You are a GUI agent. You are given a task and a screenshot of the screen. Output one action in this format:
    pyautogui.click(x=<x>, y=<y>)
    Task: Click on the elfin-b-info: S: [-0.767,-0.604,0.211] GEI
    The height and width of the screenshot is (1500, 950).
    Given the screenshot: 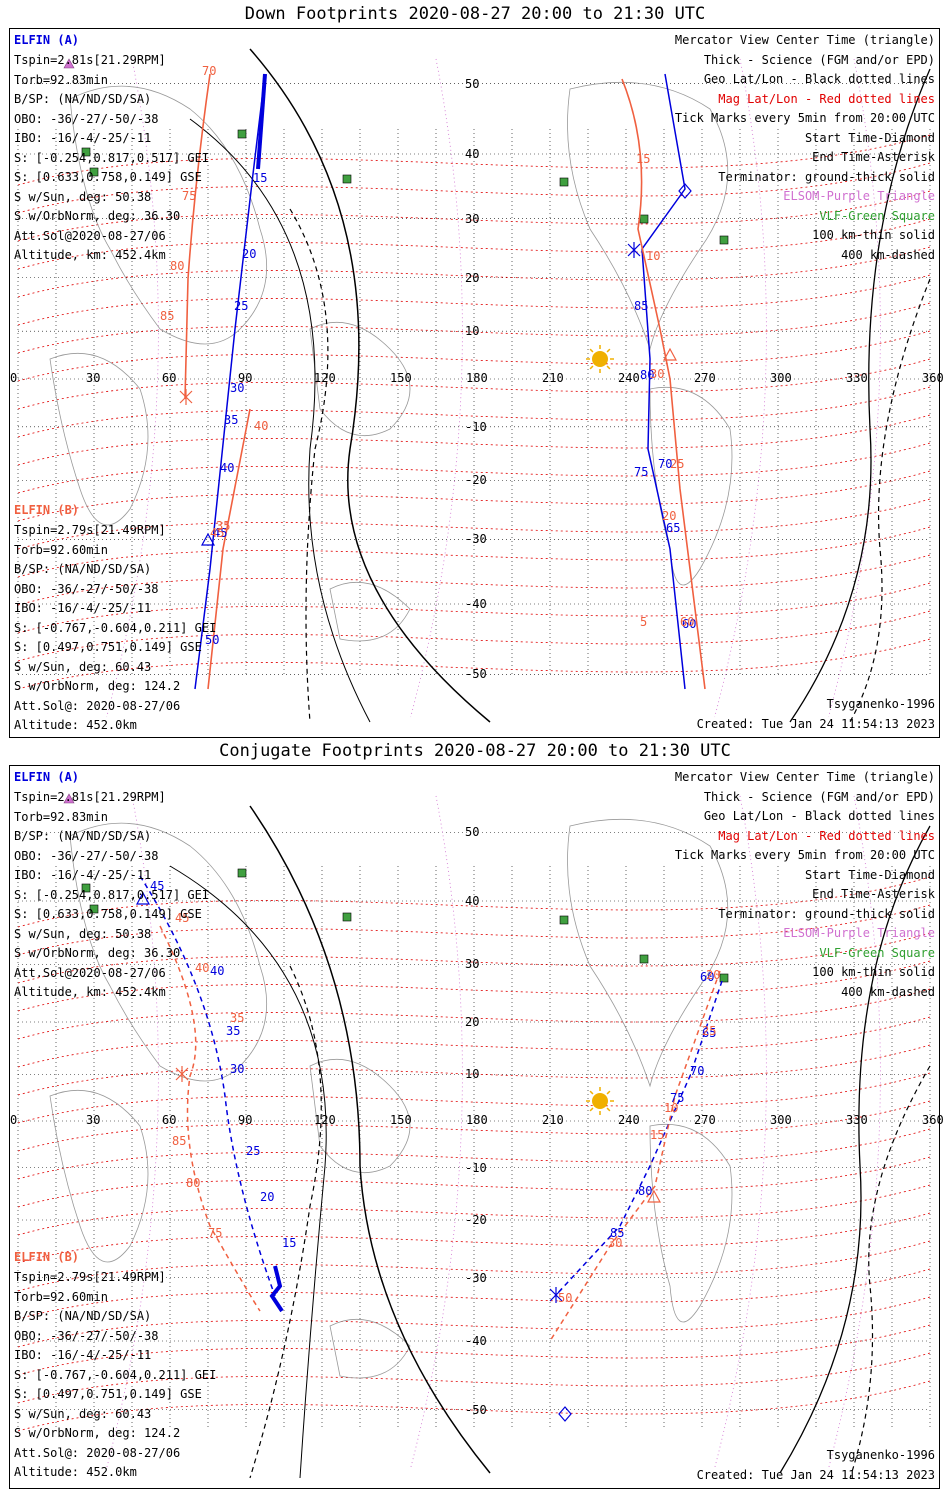 What is the action you would take?
    pyautogui.click(x=115, y=1374)
    